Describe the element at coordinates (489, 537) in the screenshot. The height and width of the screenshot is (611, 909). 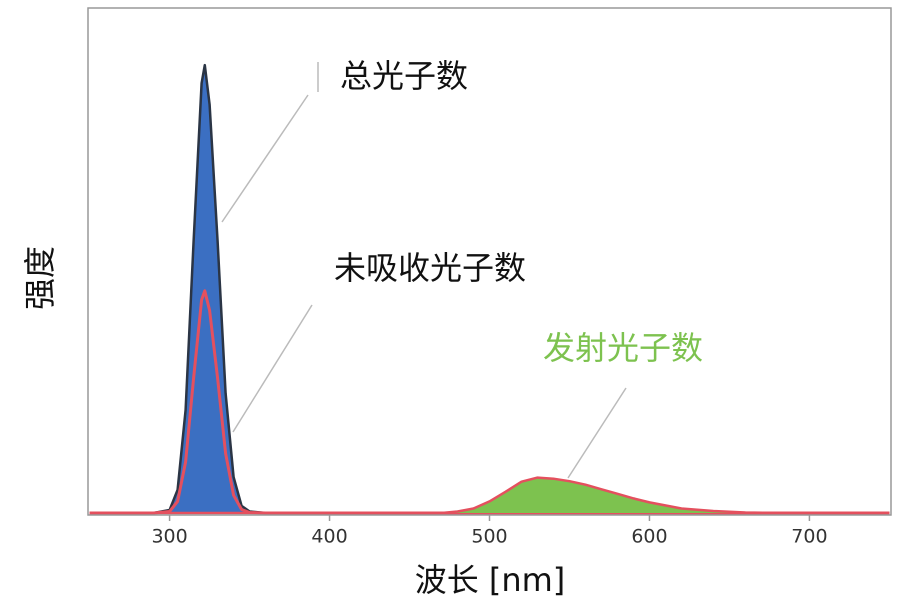
I see `x-tick-label: 500` at that location.